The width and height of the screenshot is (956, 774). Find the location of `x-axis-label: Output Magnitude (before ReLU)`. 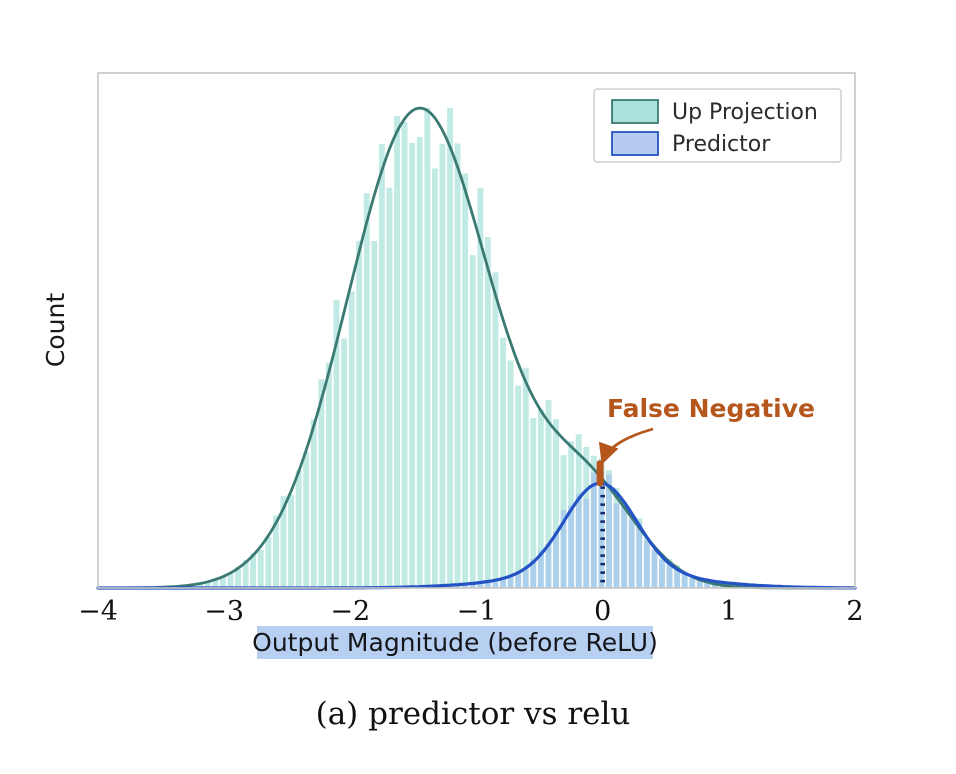

x-axis-label: Output Magnitude (before ReLU) is located at coordinates (455, 642).